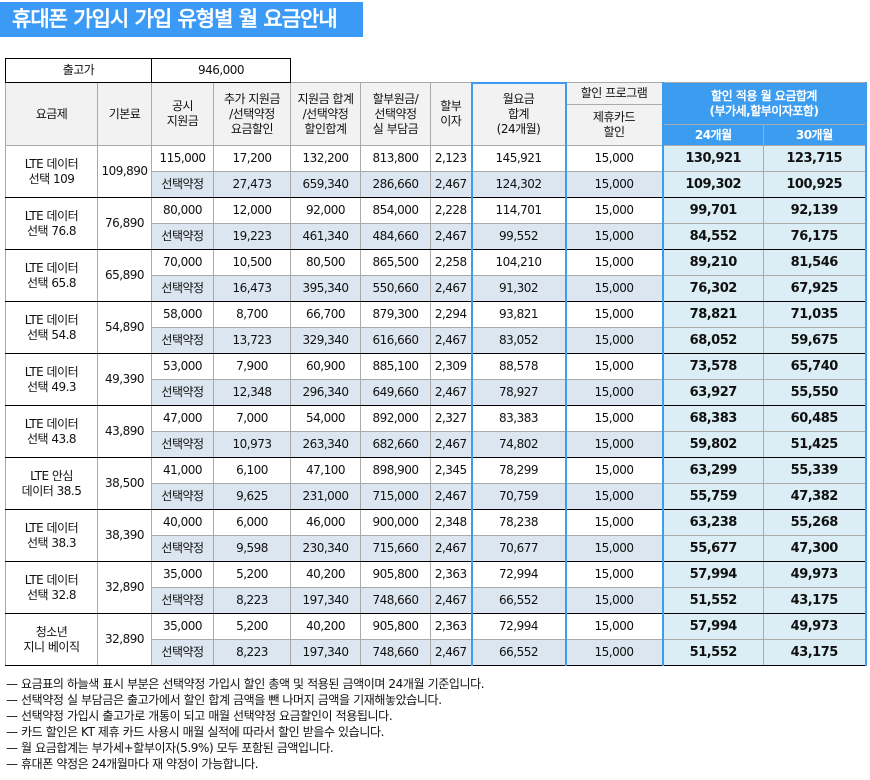  I want to click on cell-public: 53,000, so click(182, 366).